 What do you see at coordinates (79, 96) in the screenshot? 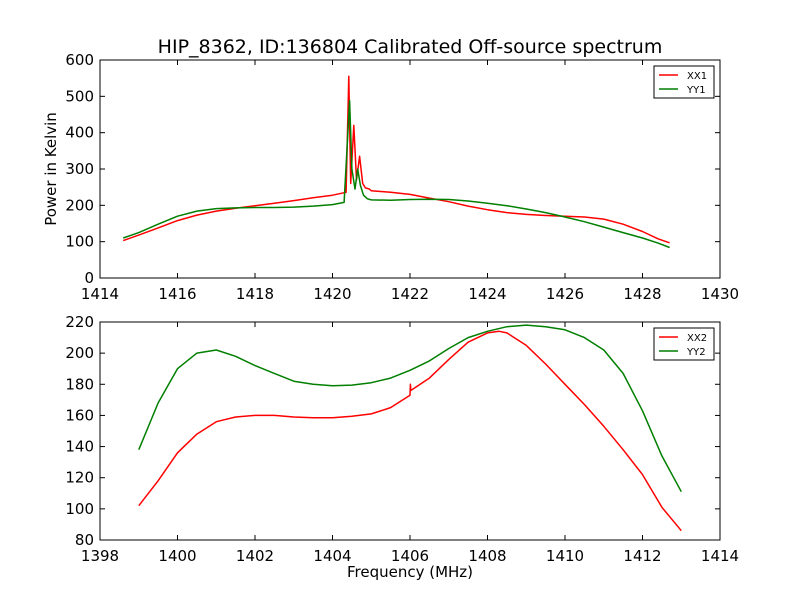
I see `y-tick-label: 500` at bounding box center [79, 96].